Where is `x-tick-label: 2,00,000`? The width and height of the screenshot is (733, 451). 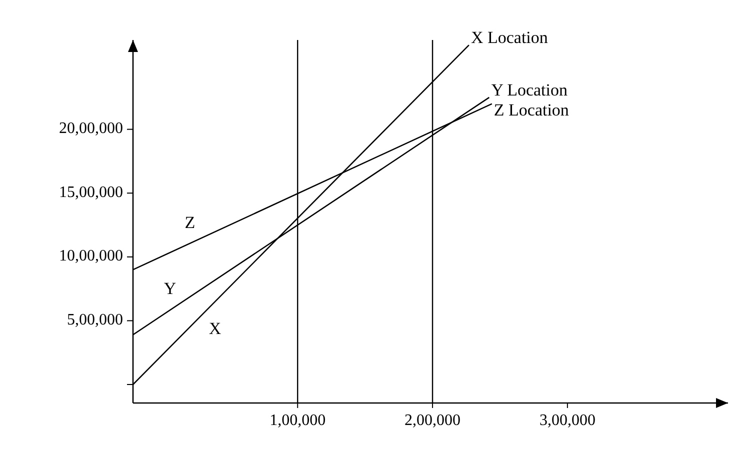 x-tick-label: 2,00,000 is located at coordinates (432, 420).